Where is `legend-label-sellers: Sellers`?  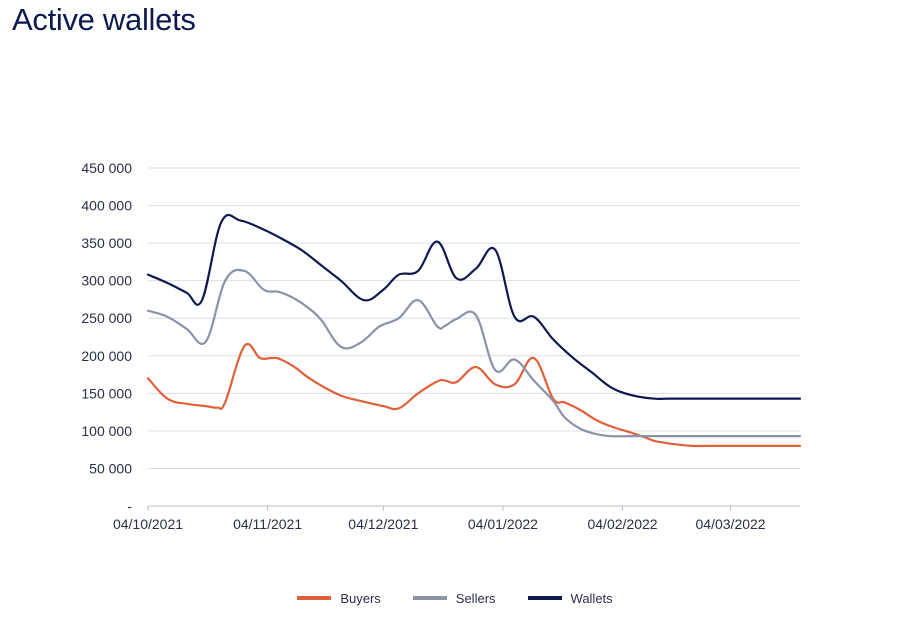
legend-label-sellers: Sellers is located at coordinates (475, 598).